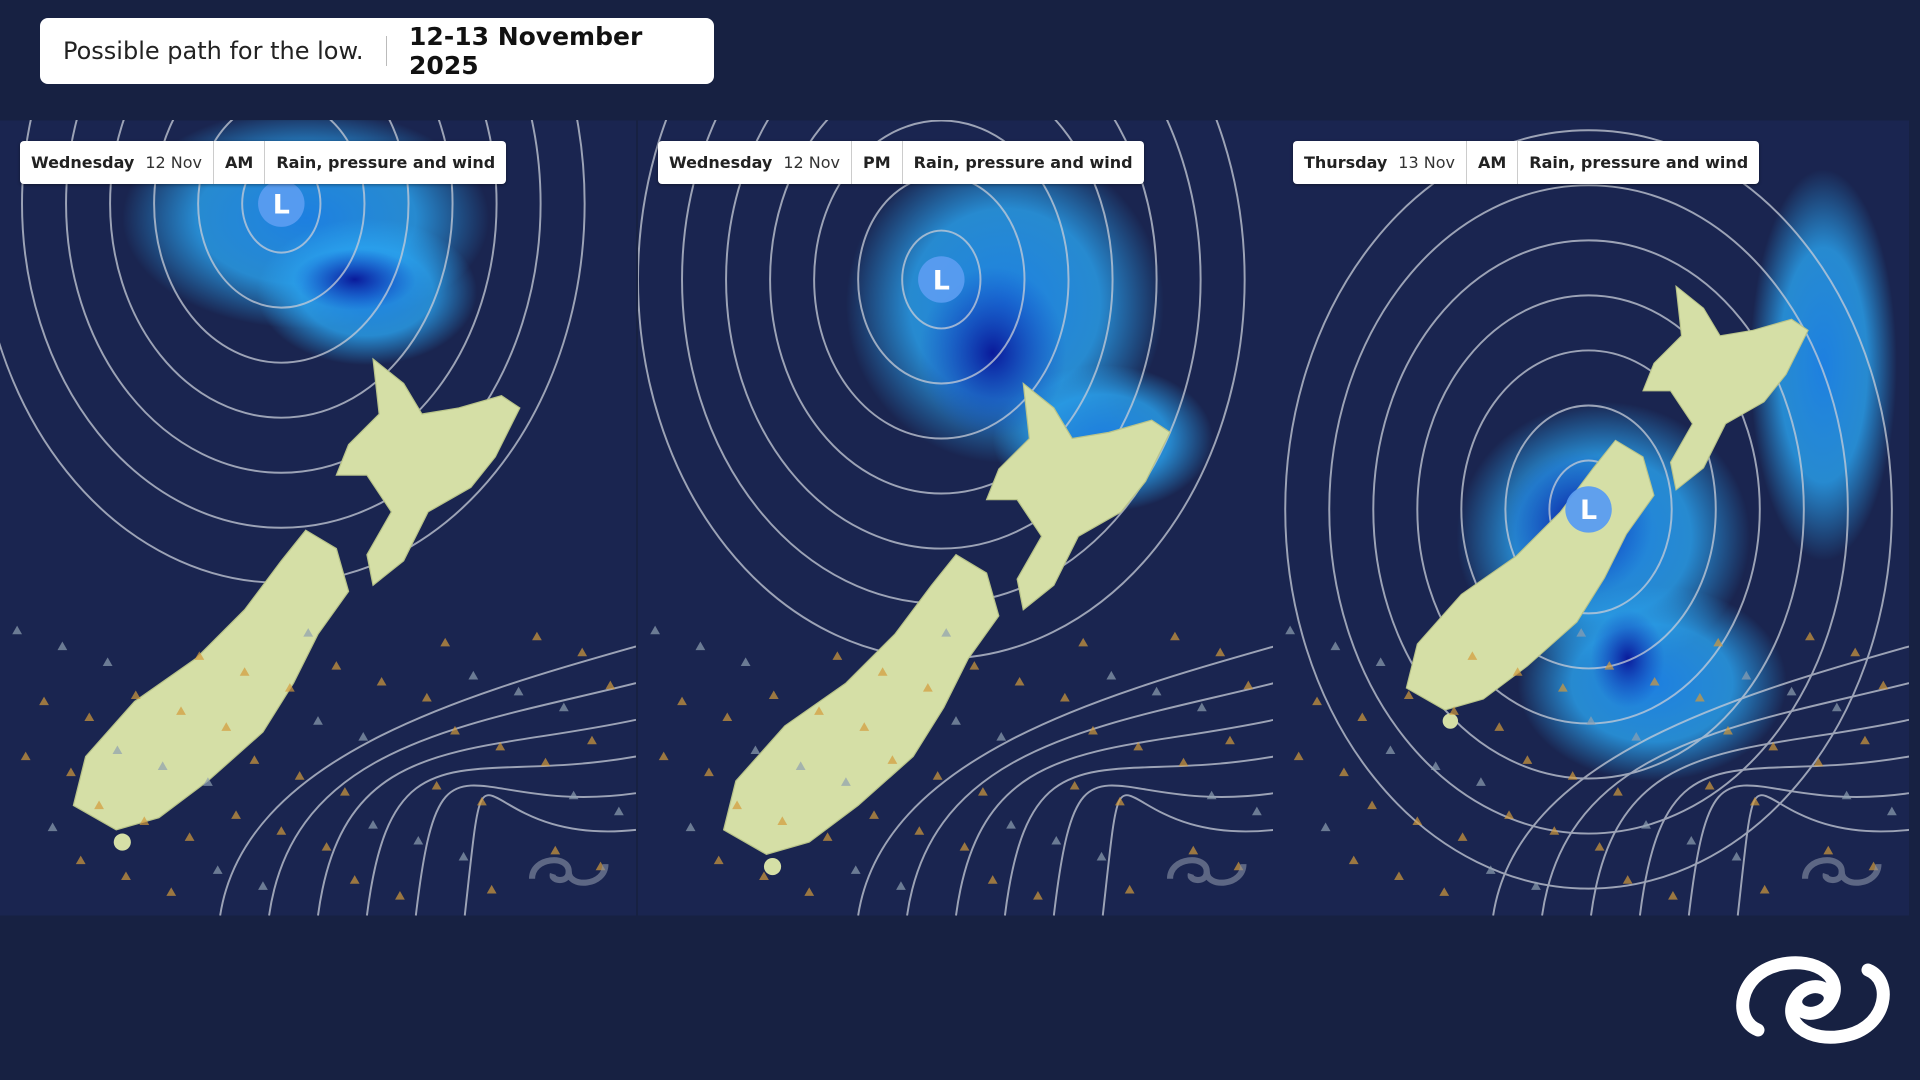  Describe the element at coordinates (213, 51) in the screenshot. I see `caption: Possible path for the low.` at that location.